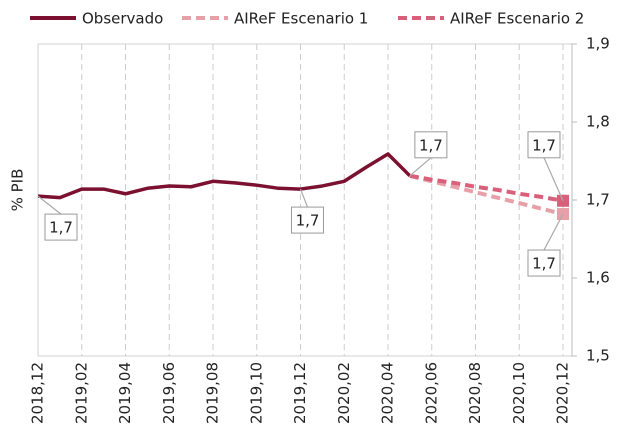 The image size is (627, 434). What do you see at coordinates (517, 19) in the screenshot?
I see `legend-label: AIReF Escenario 2` at bounding box center [517, 19].